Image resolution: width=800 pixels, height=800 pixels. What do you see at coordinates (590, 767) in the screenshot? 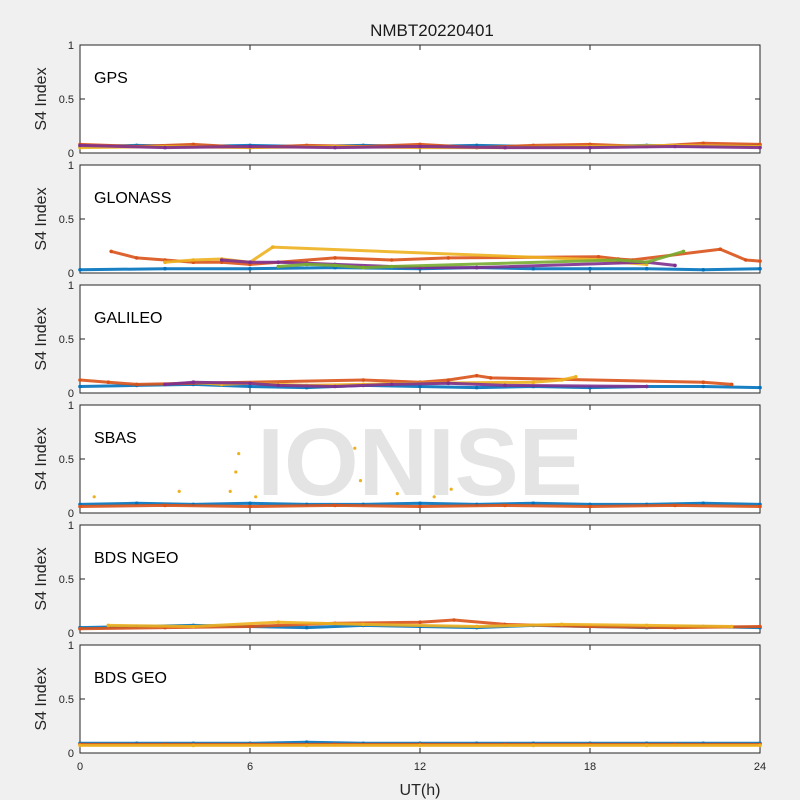
I see `x-tick-label: 18` at bounding box center [590, 767].